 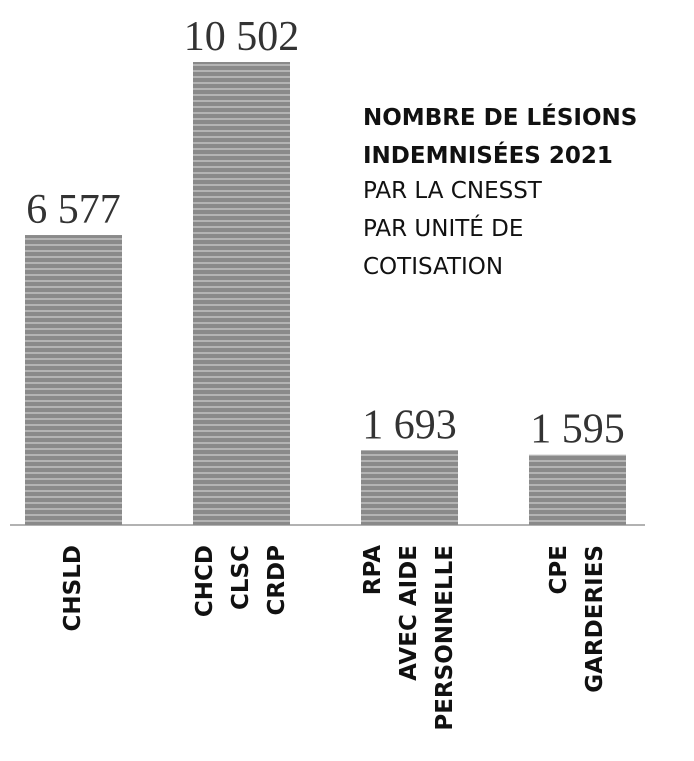 What do you see at coordinates (373, 570) in the screenshot?
I see `x-tick-label: RPA` at bounding box center [373, 570].